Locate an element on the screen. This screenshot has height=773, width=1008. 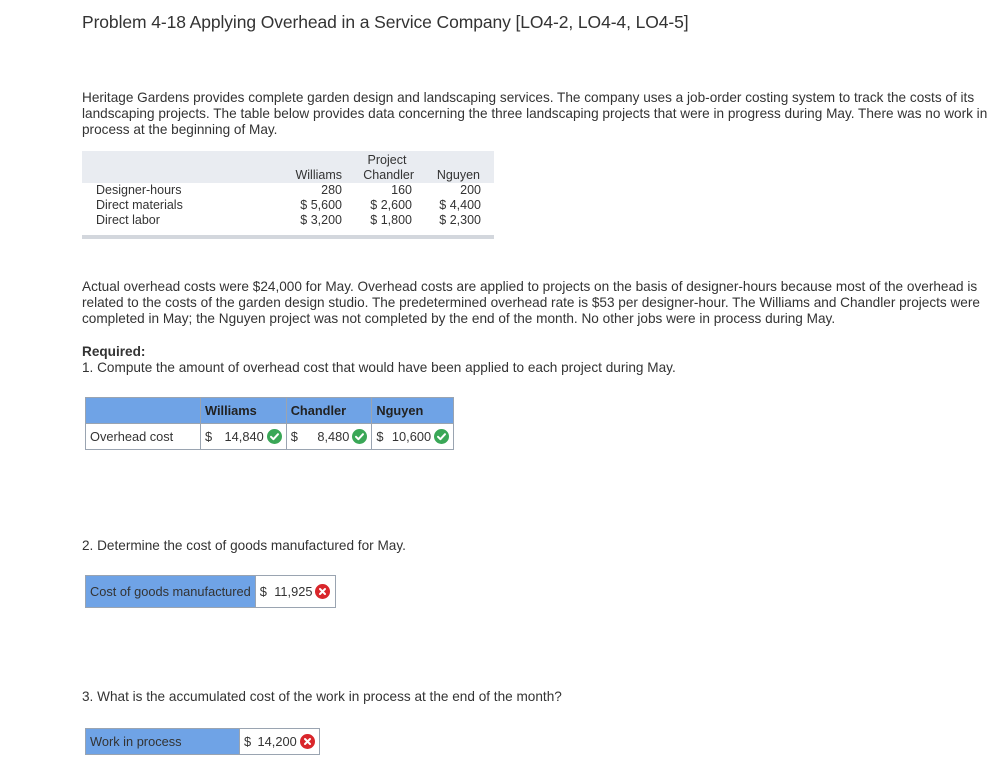
cogm-input: $ 11,925 is located at coordinates (295, 591).